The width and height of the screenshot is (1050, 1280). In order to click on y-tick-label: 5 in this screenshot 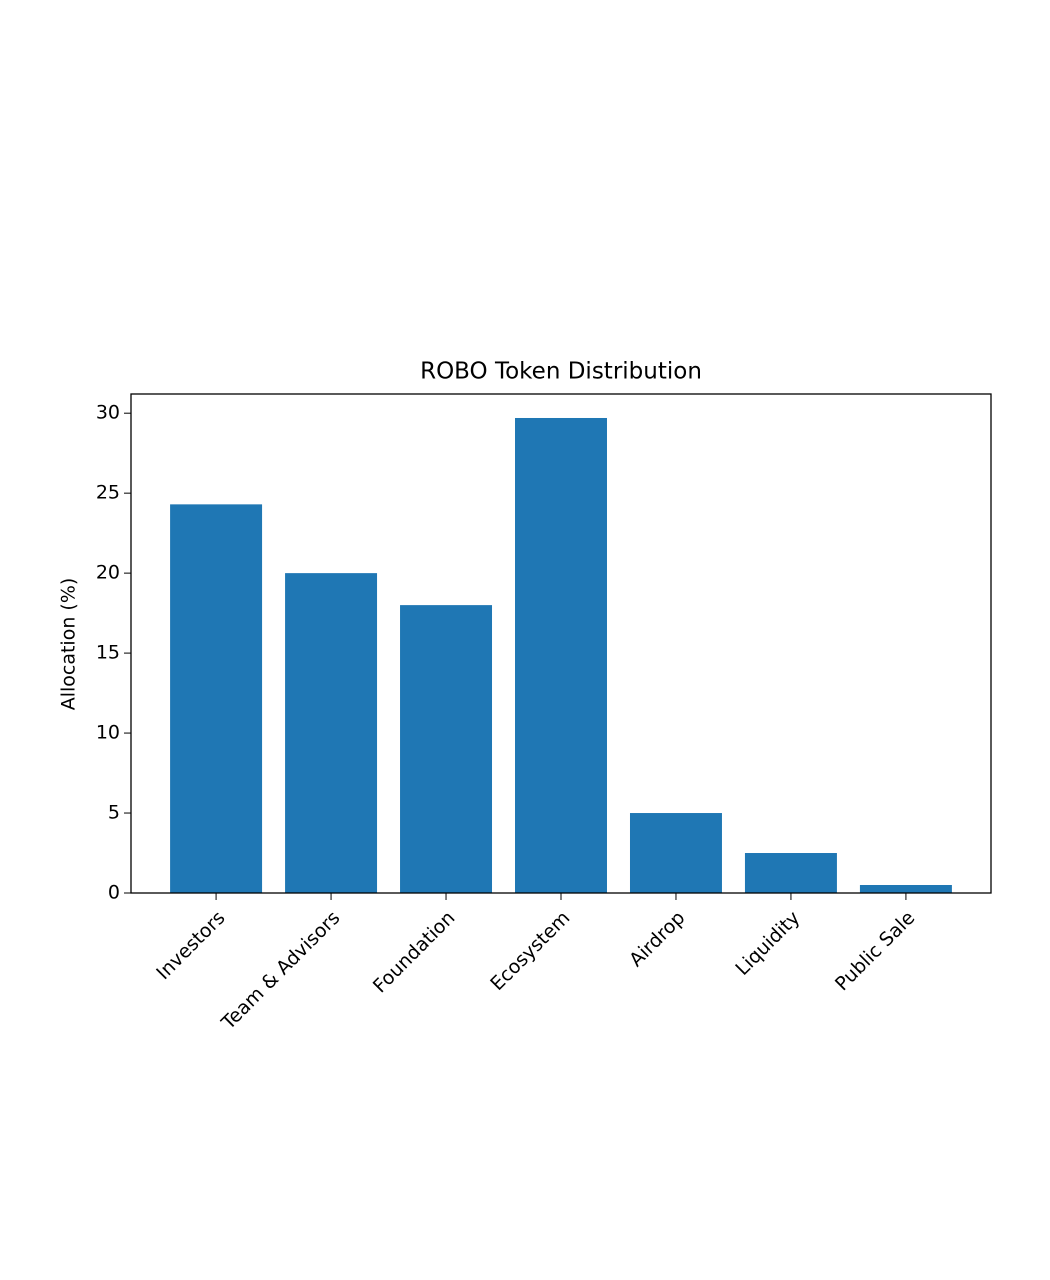, I will do `click(114, 813)`.